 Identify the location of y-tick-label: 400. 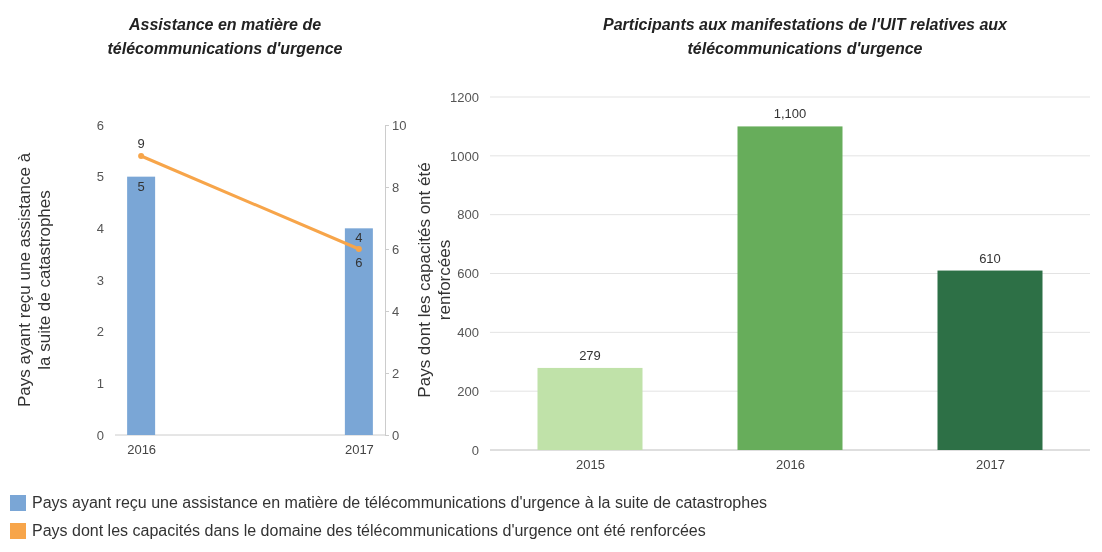
(468, 332).